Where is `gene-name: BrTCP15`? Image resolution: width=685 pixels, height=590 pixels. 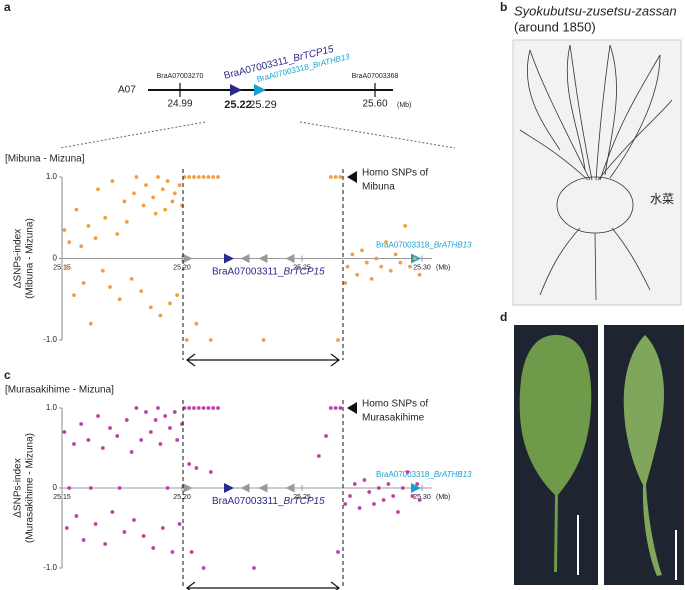 gene-name: BrTCP15 is located at coordinates (305, 501).